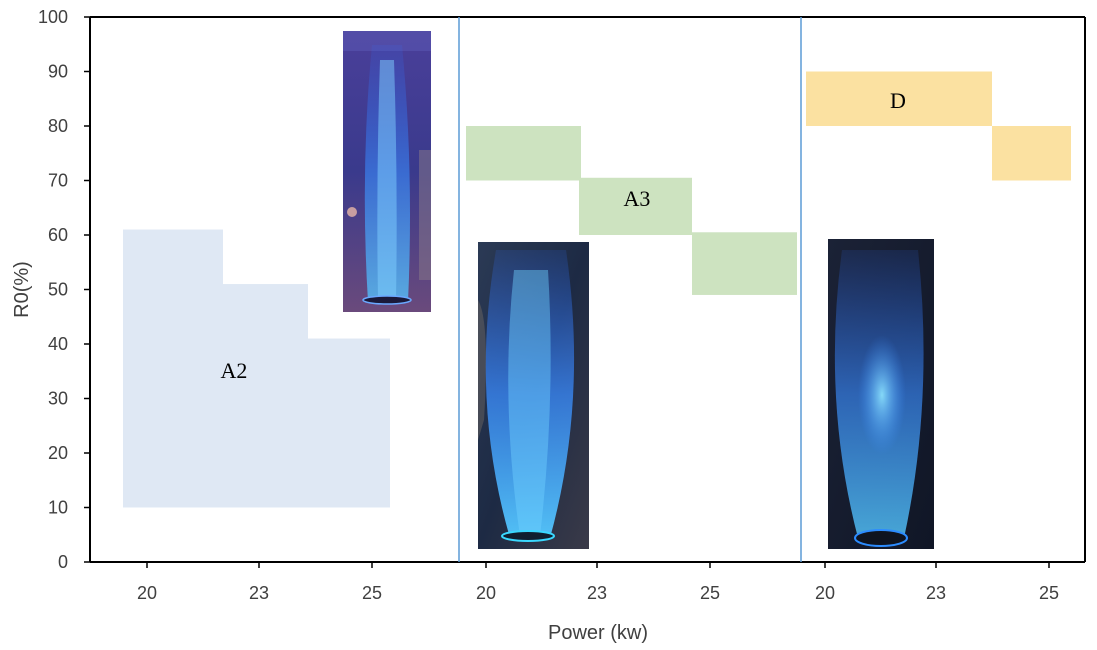 This screenshot has height=650, width=1097. Describe the element at coordinates (58, 508) in the screenshot. I see `y-tick-label: 10` at that location.